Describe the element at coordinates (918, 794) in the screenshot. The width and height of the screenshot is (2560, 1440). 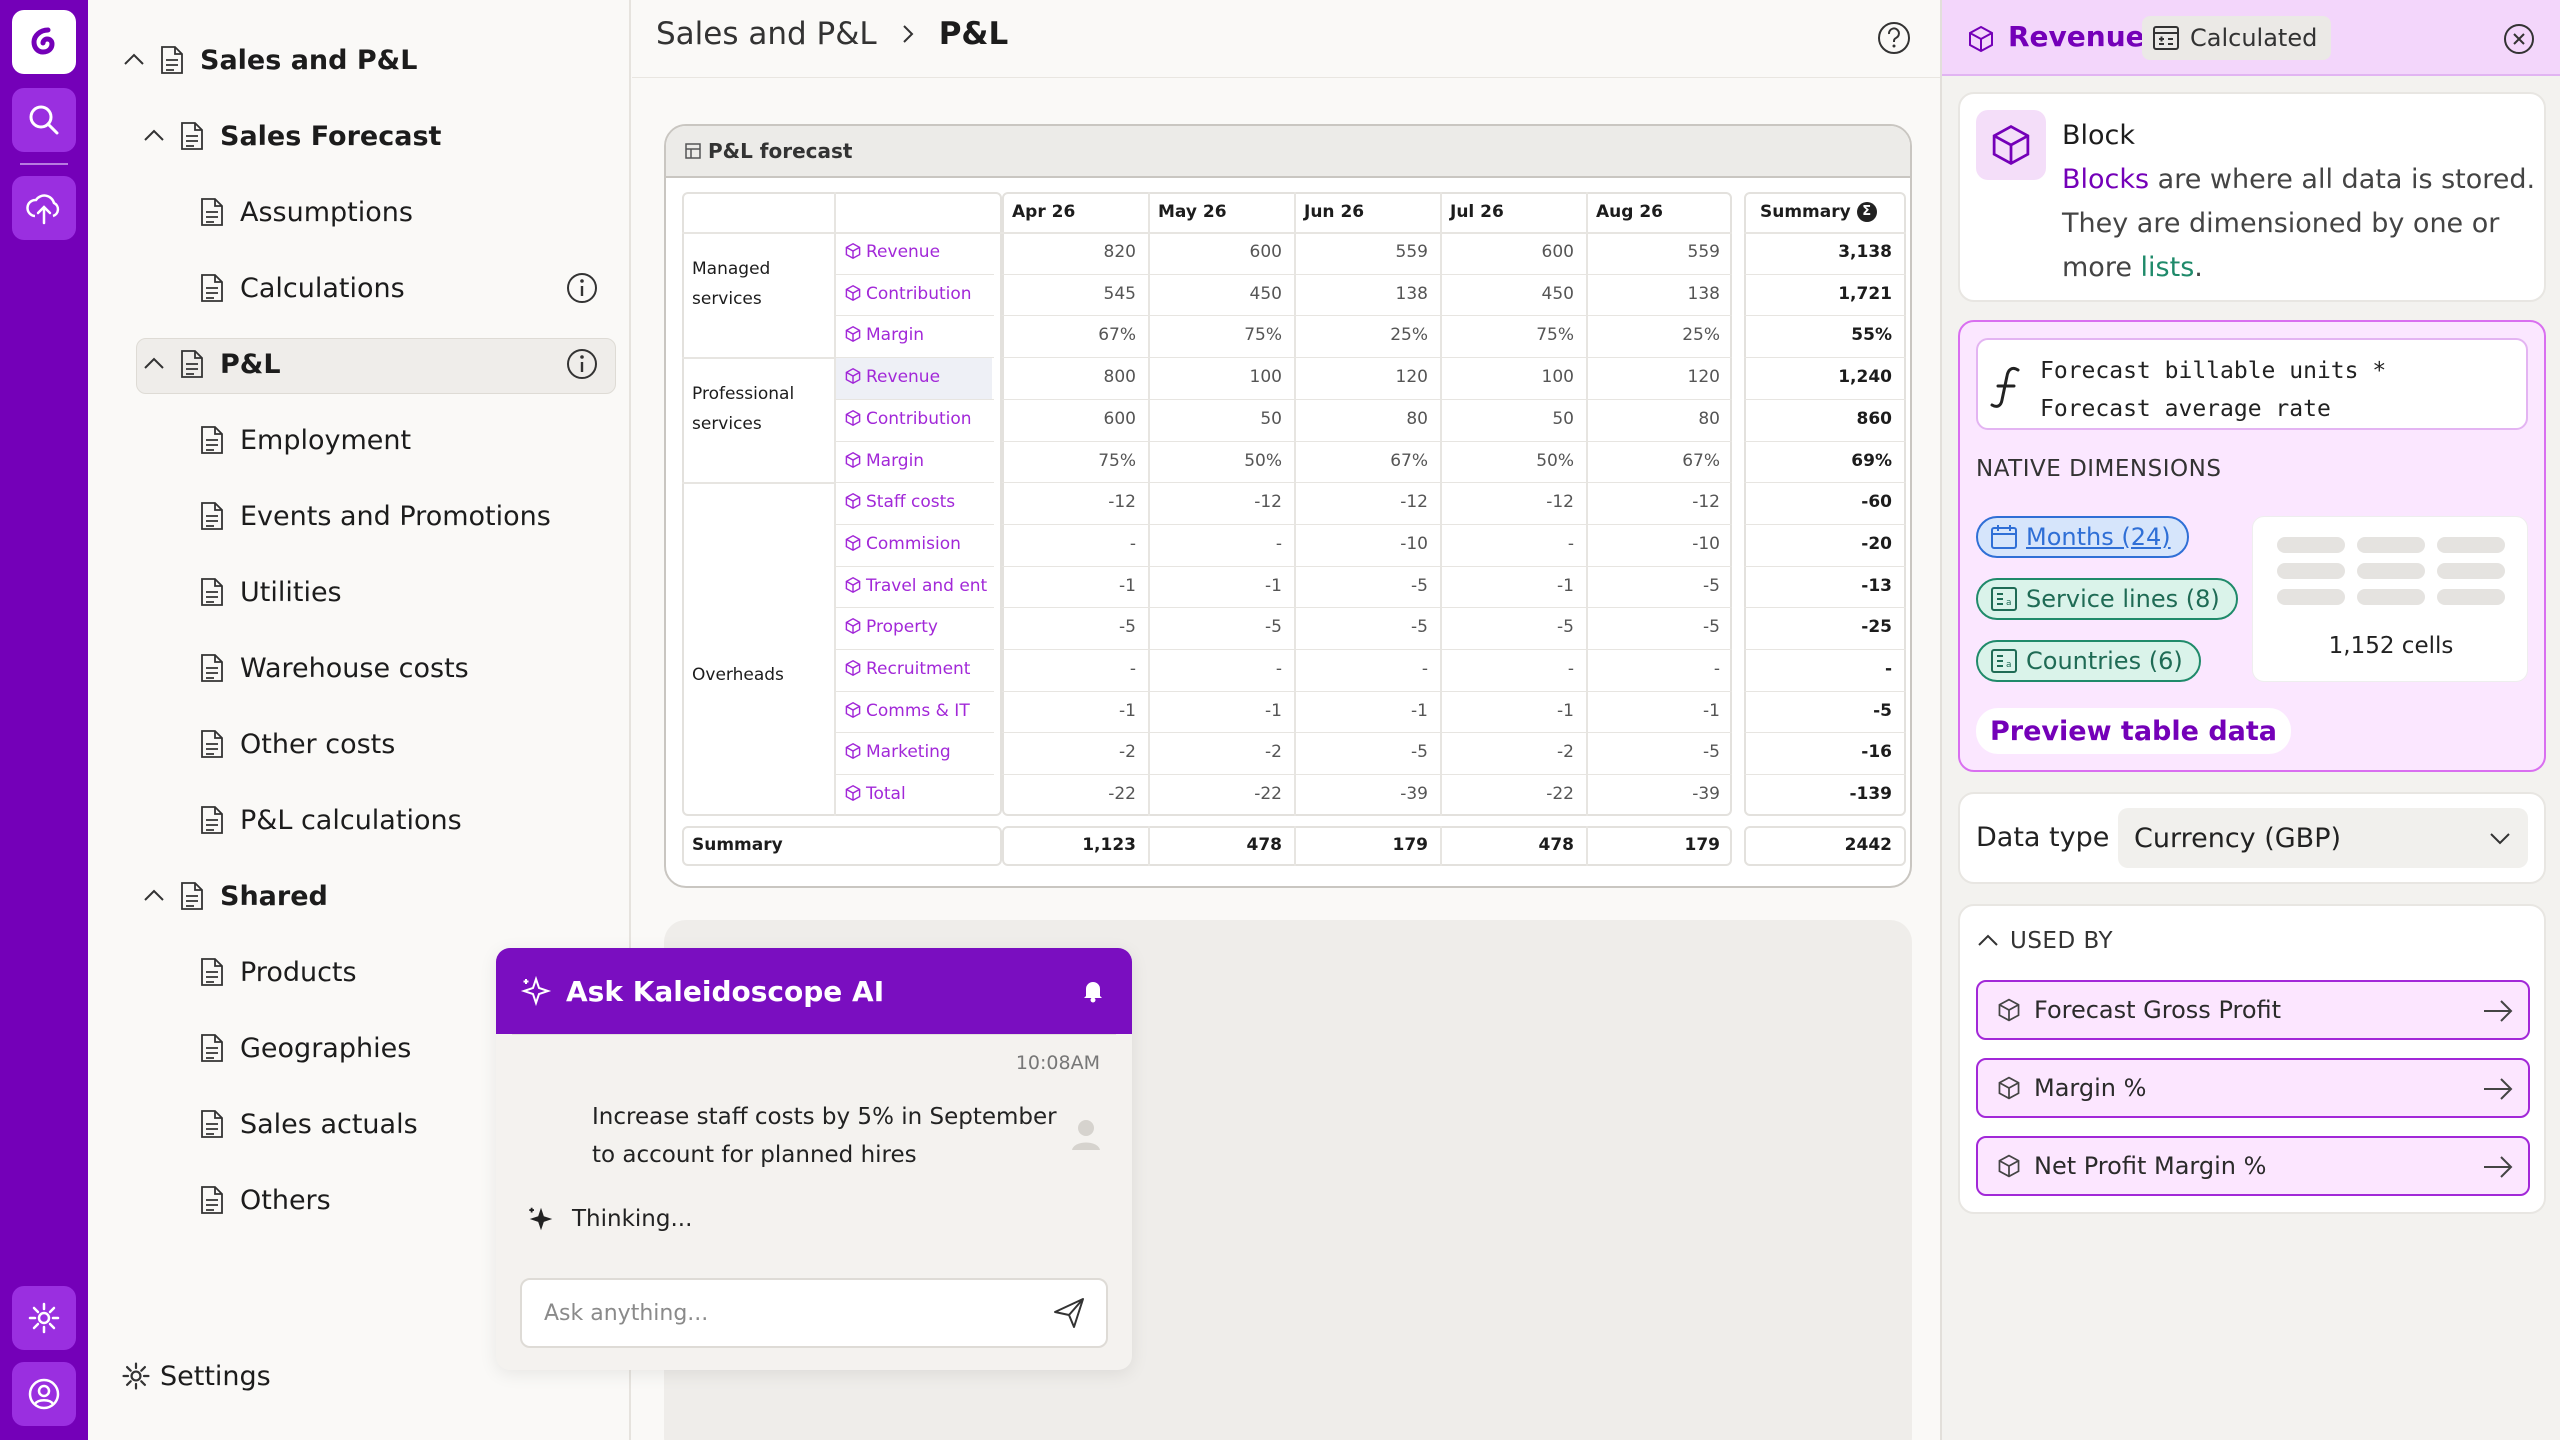
I see `row-label: Total` at that location.